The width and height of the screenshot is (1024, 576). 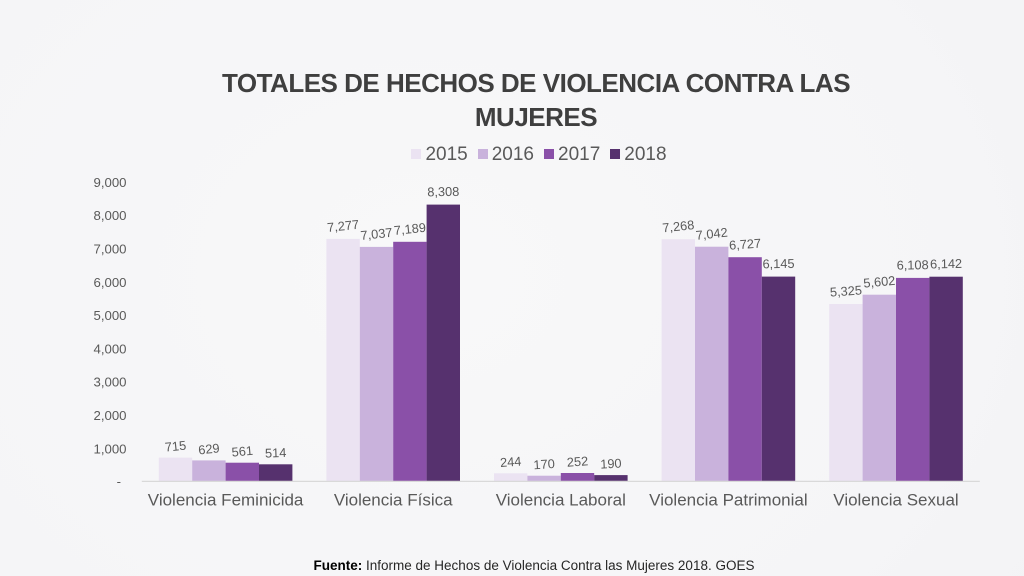 I want to click on svg-text: 6,727, so click(x=745, y=244).